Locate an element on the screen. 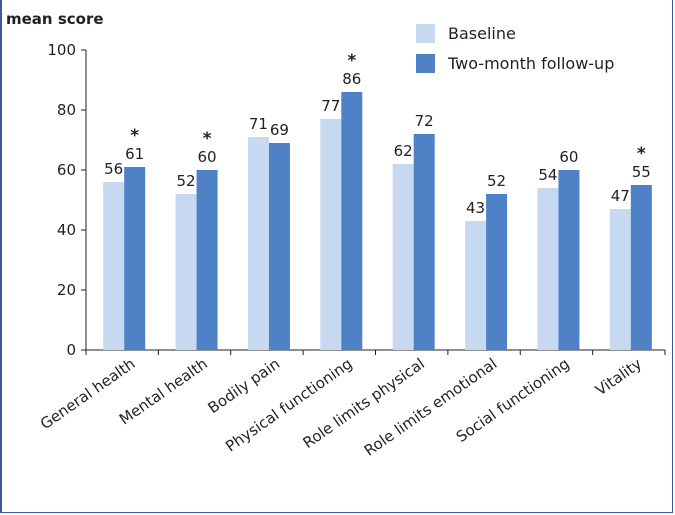  category-label: Role limits emotional is located at coordinates (431, 407).